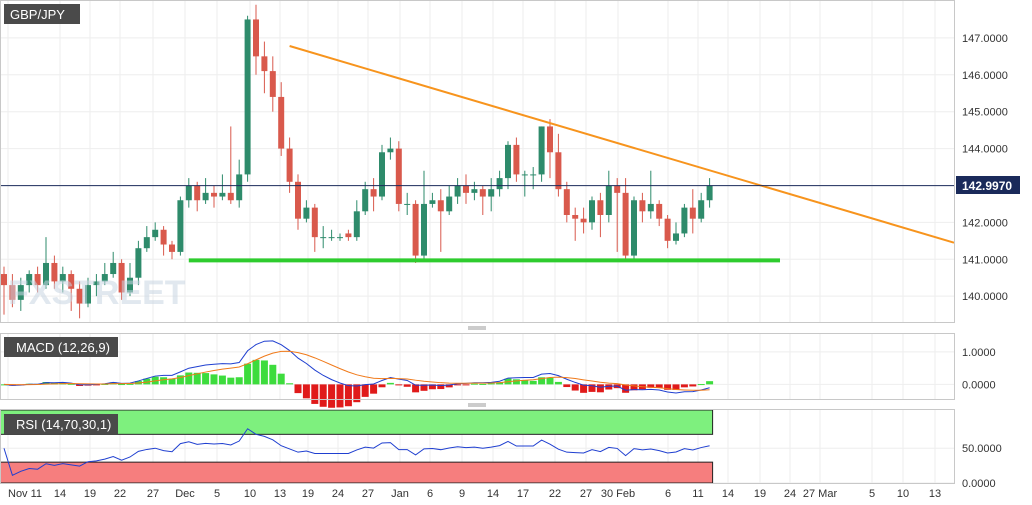  I want to click on rsi-label-text: RSI (14,70,30,1), so click(63, 424).